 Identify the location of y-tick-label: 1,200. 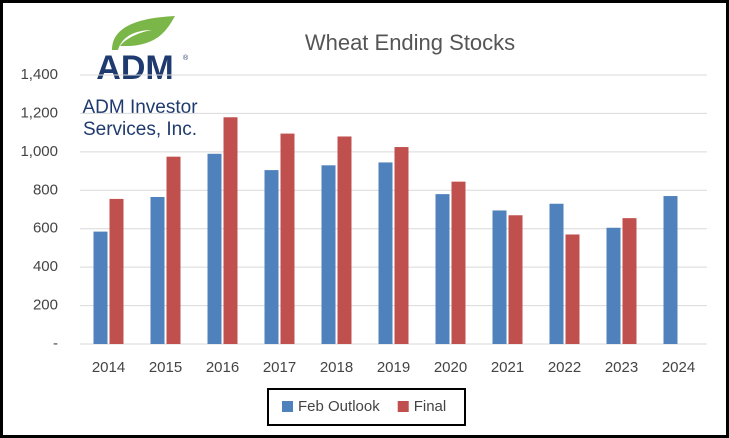
(39, 112).